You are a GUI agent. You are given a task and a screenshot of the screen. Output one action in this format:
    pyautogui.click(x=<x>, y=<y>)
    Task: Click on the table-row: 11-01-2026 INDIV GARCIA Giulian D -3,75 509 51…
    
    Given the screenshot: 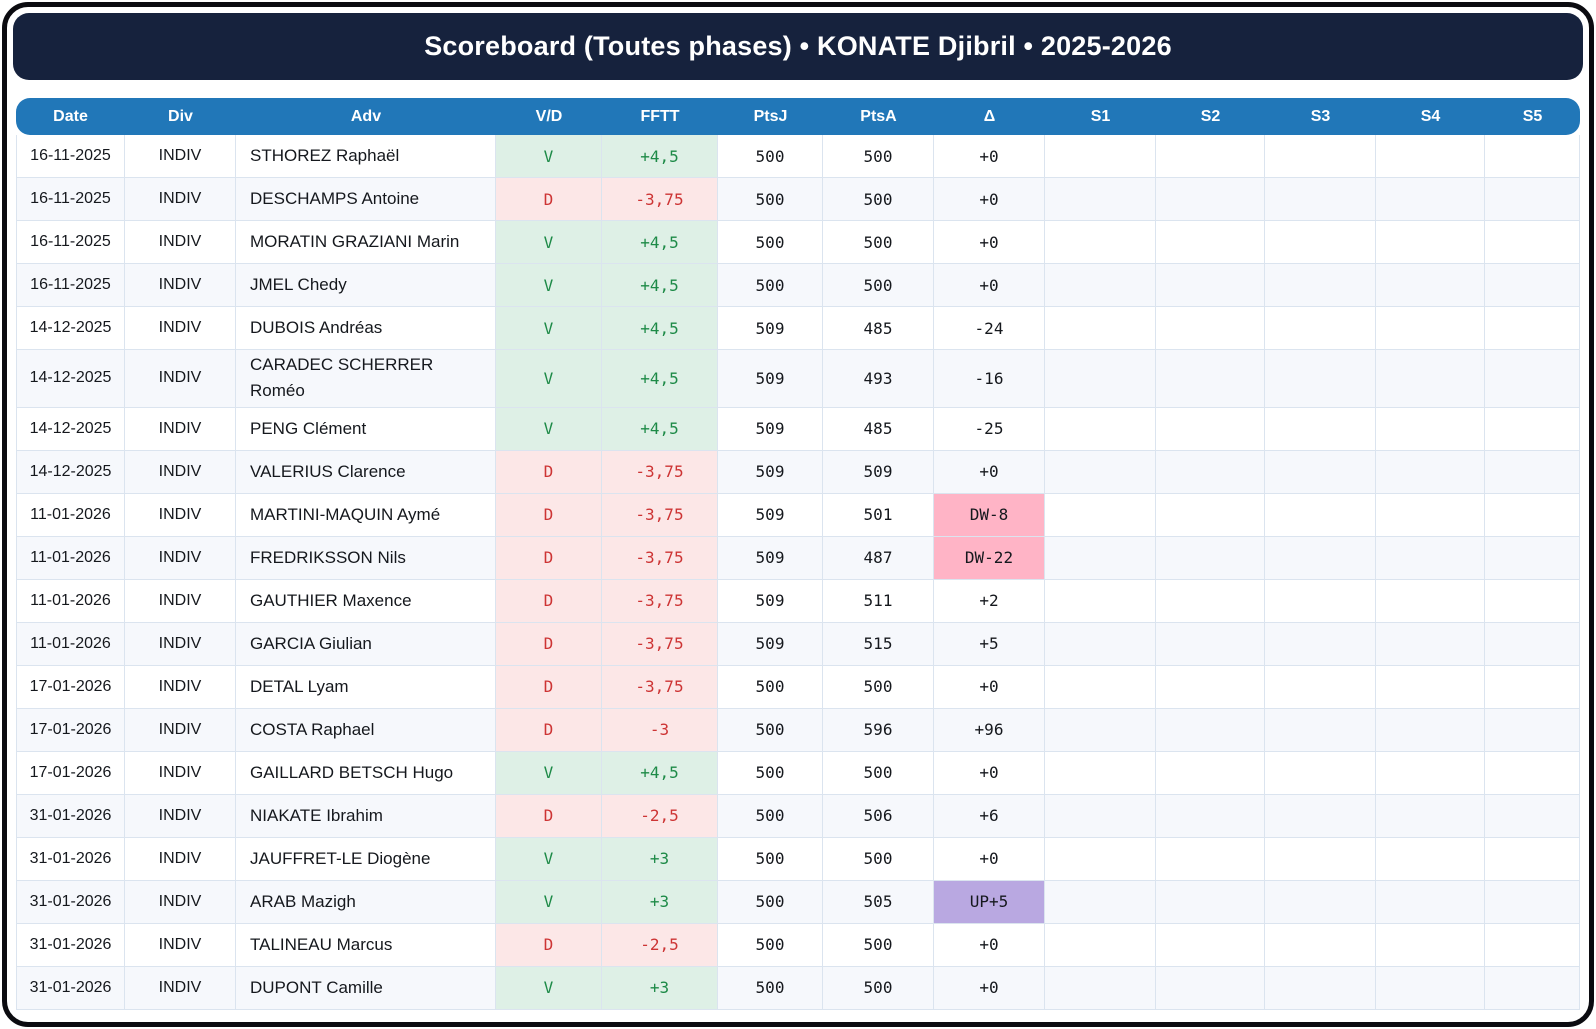 What is the action you would take?
    pyautogui.click(x=798, y=644)
    